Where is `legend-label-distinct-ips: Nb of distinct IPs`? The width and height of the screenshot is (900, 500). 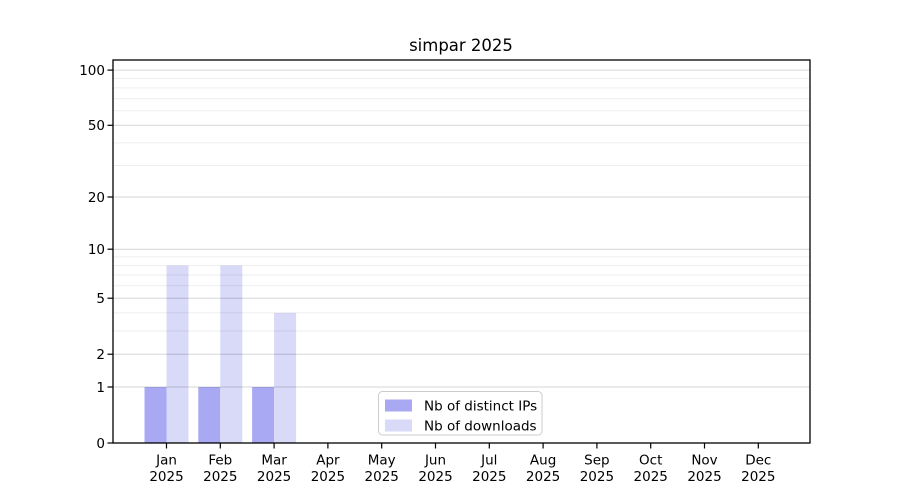 legend-label-distinct-ips: Nb of distinct IPs is located at coordinates (480, 407).